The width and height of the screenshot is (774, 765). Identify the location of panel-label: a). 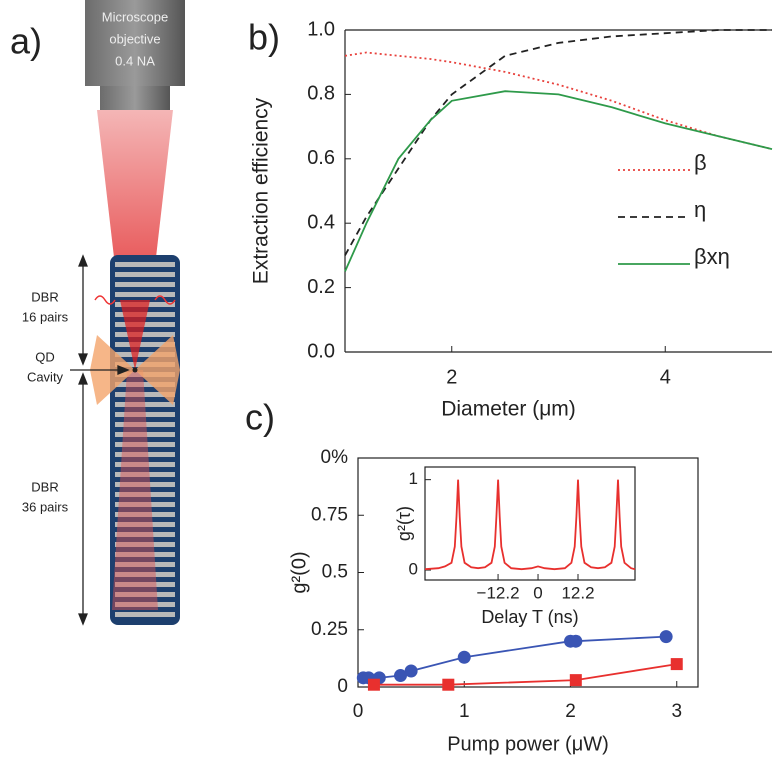
(26, 41).